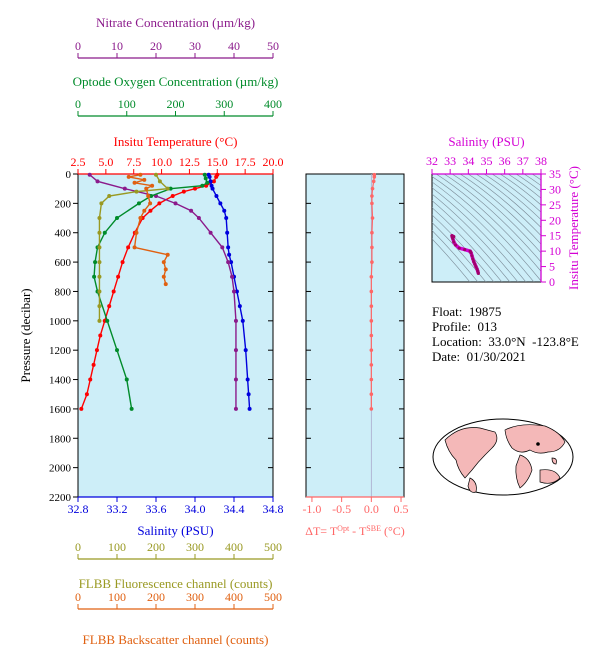 This screenshot has height=668, width=609. Describe the element at coordinates (217, 162) in the screenshot. I see `temperature-tick-label: 15.0` at that location.